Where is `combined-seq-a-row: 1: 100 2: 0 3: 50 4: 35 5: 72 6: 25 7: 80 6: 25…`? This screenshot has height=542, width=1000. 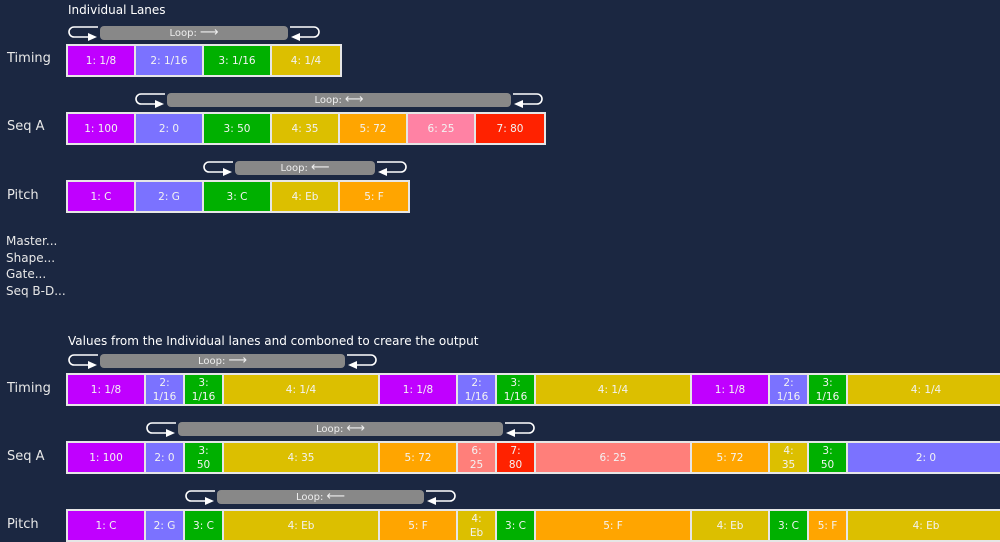
combined-seq-a-row: 1: 100 2: 0 3: 50 4: 35 5: 72 6: 25 7: 80 6: 25… is located at coordinates (533, 457).